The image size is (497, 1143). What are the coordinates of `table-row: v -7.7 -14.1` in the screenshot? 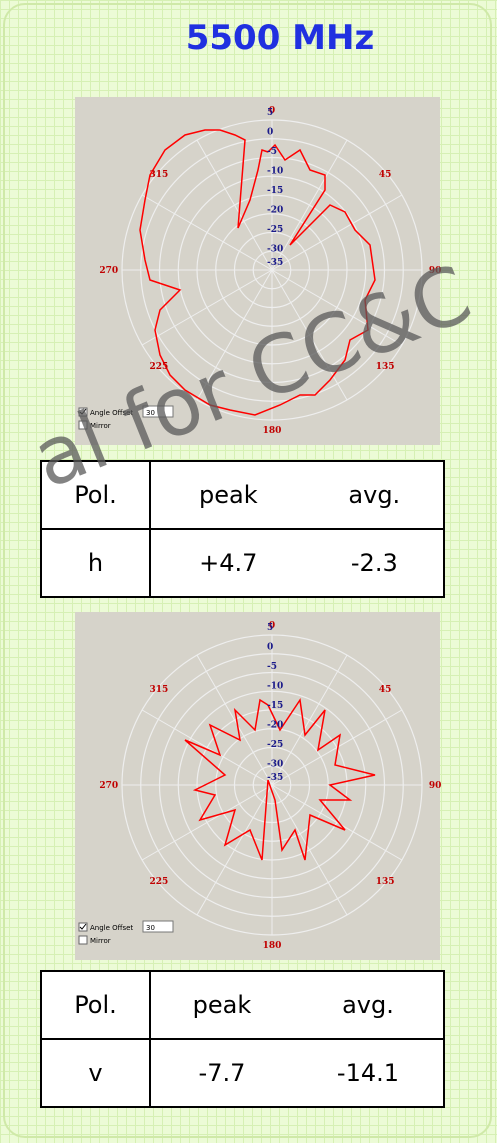 It's located at (243, 1073).